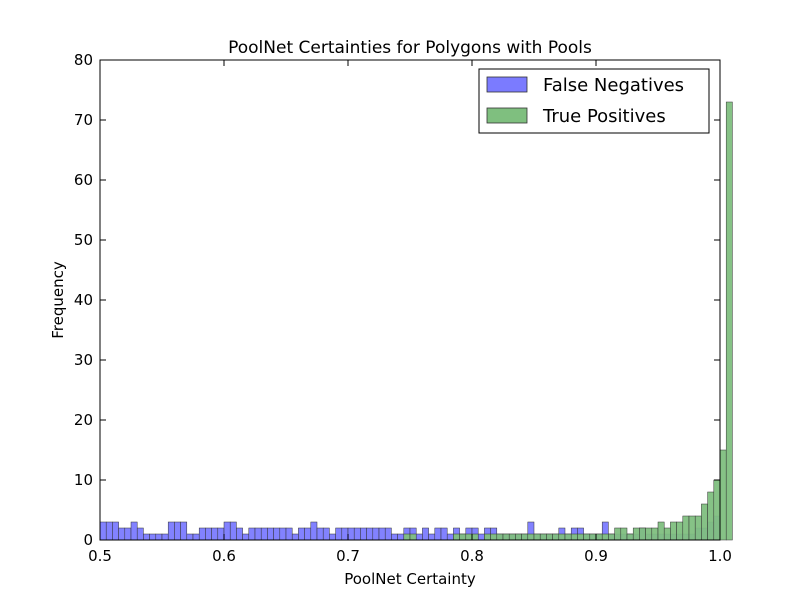 This screenshot has height=600, width=800. What do you see at coordinates (348, 556) in the screenshot?
I see `x-tick-label: 0.7` at bounding box center [348, 556].